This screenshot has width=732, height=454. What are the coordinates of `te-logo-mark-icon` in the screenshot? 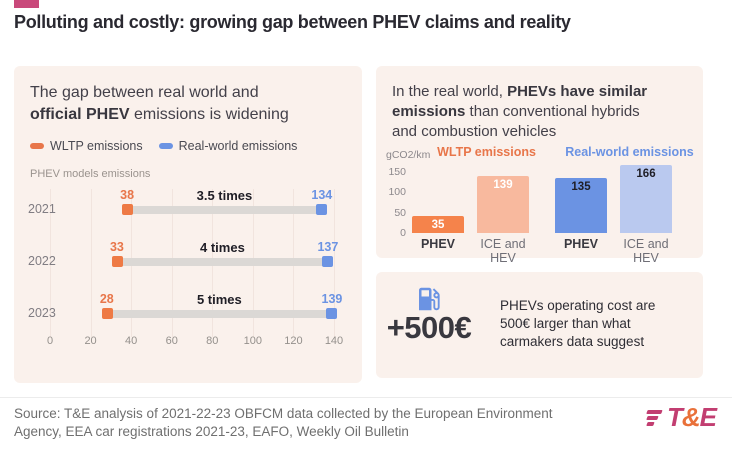 It's located at (654, 414).